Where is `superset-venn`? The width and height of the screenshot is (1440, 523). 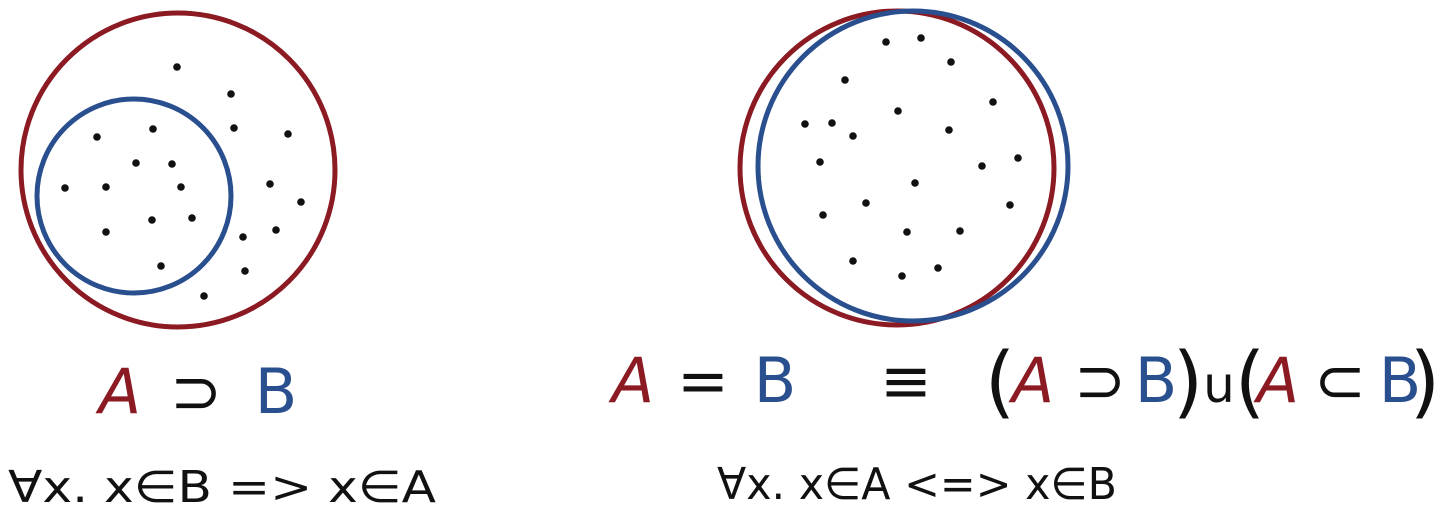 superset-venn is located at coordinates (178, 170).